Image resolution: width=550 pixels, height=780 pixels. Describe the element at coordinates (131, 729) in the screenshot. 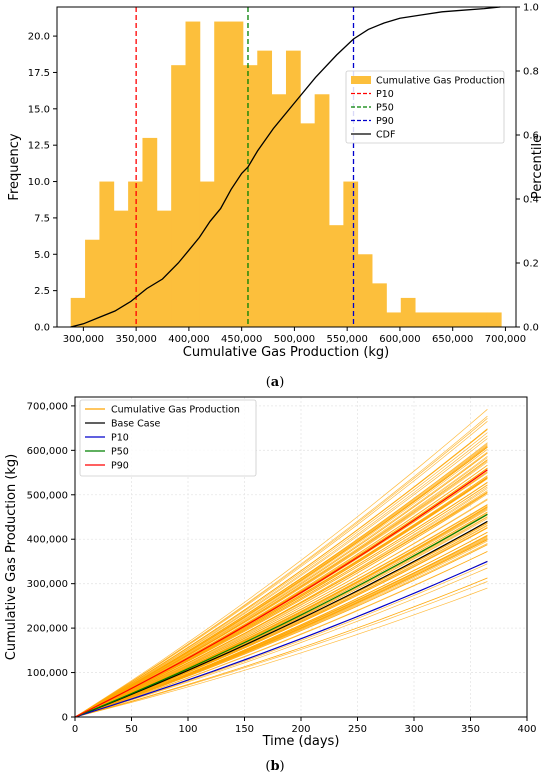

I see `x-tick-label-b-1: 50` at that location.